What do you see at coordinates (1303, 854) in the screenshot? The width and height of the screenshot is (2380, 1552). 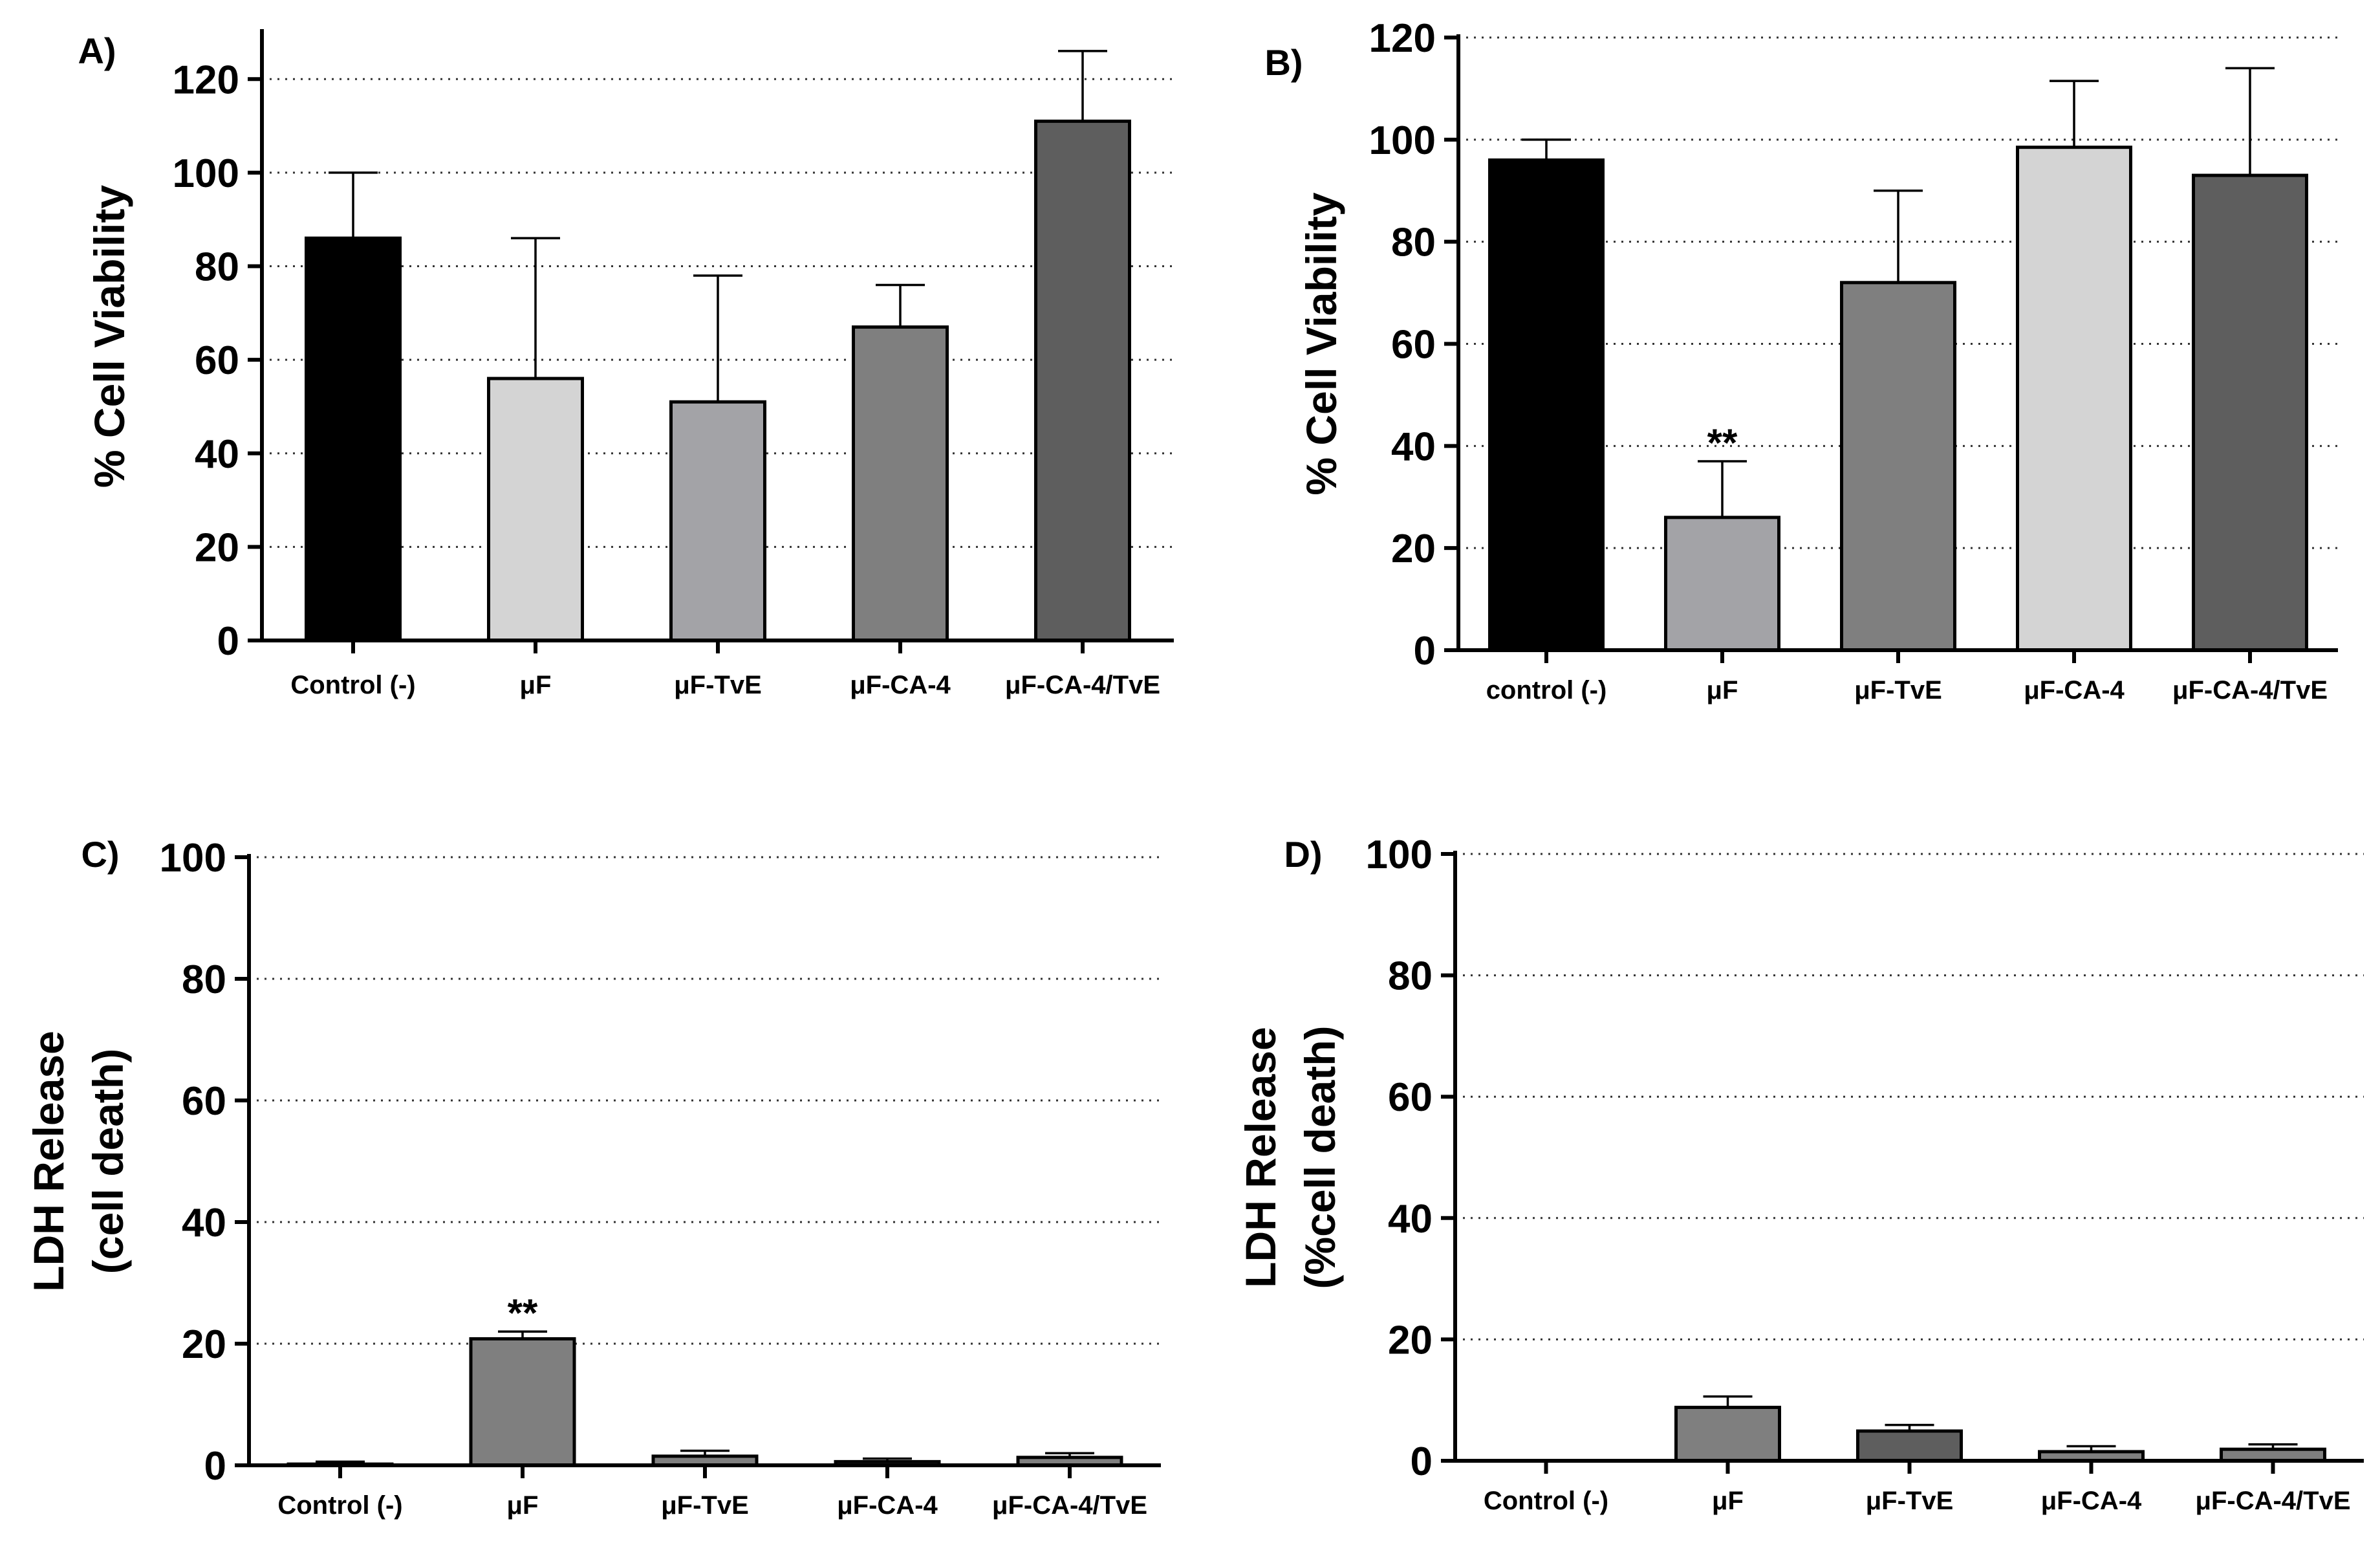 I see `panel-label: D)` at bounding box center [1303, 854].